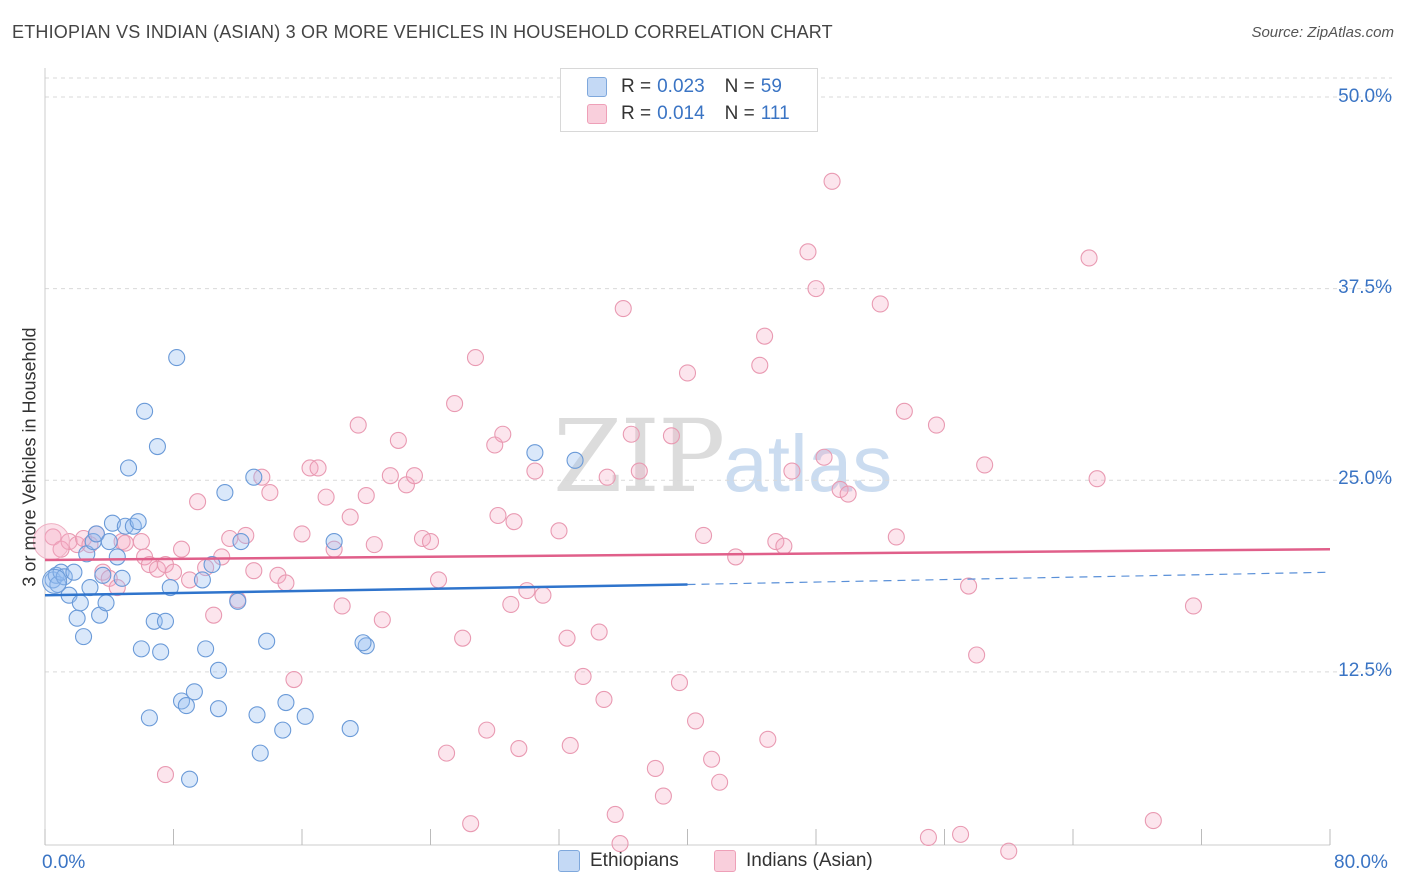 The image size is (1406, 892). What do you see at coordinates (1365, 96) in the screenshot?
I see `y-tick-label-50: 50.0%` at bounding box center [1365, 96].